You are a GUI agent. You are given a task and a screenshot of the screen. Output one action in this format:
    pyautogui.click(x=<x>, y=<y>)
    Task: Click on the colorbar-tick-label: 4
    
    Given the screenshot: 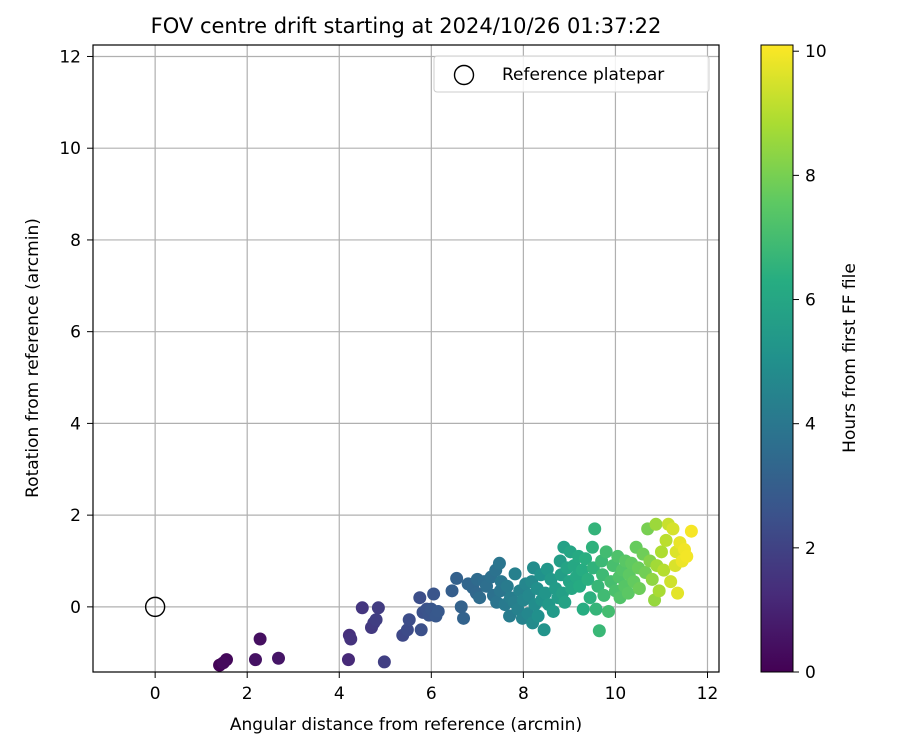 What is the action you would take?
    pyautogui.click(x=810, y=425)
    